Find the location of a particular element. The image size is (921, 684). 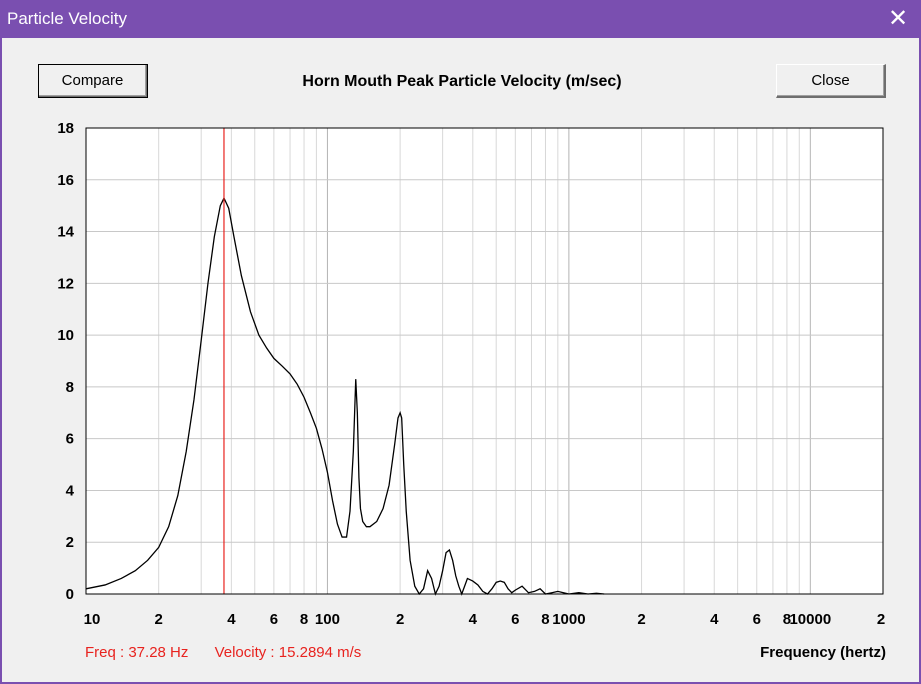

close-window-icon: ✕ is located at coordinates (898, 18).